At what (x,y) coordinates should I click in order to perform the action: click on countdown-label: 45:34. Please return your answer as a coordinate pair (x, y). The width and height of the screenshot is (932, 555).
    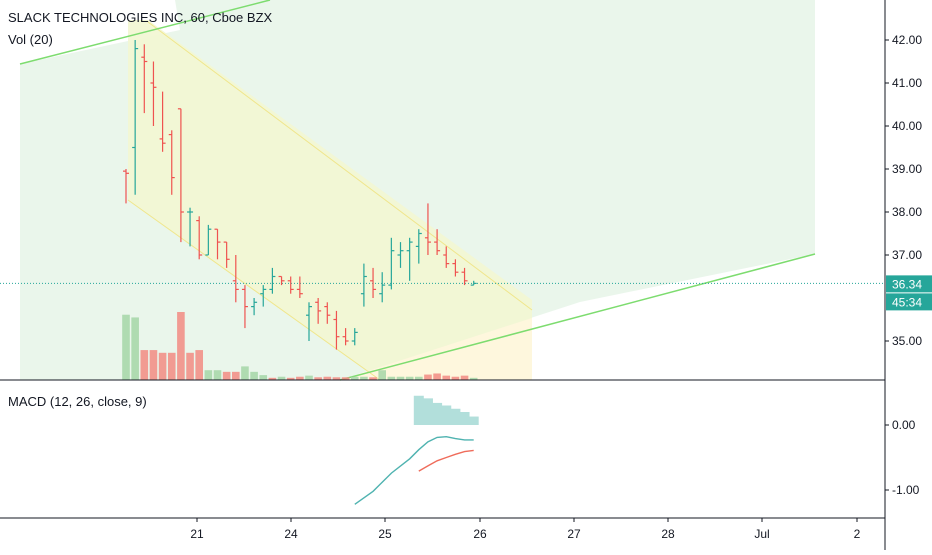
    Looking at the image, I should click on (907, 302).